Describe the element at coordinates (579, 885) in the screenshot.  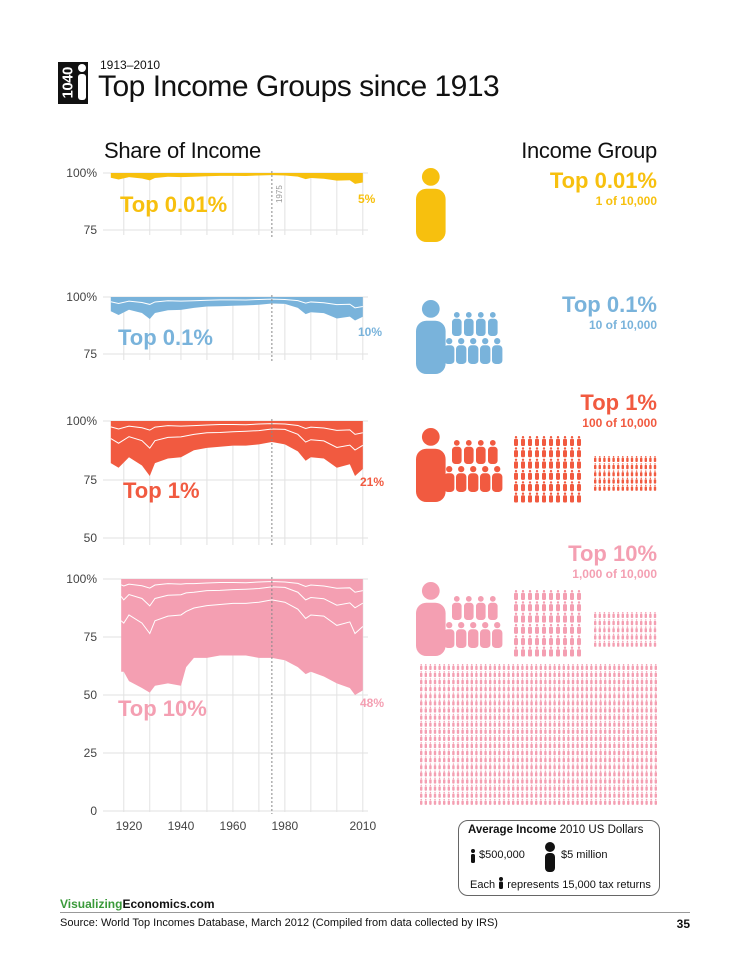
I see `legend-each-suffix: represents 15,000 tax returns` at that location.